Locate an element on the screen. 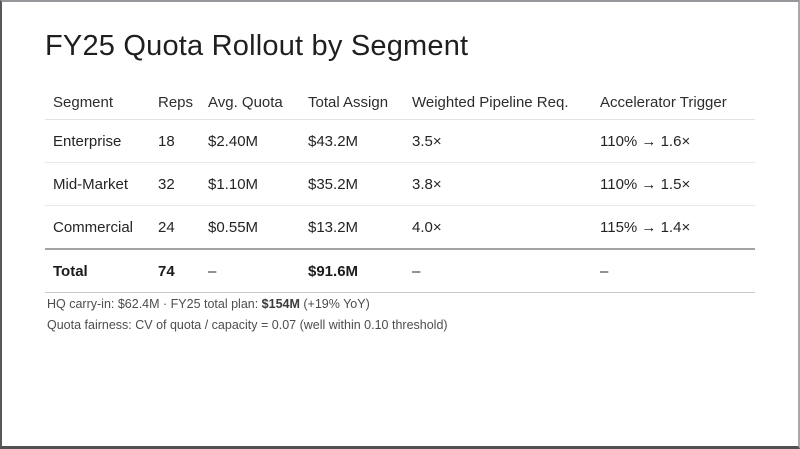  footer-note-plan-total: $154M is located at coordinates (280, 304).